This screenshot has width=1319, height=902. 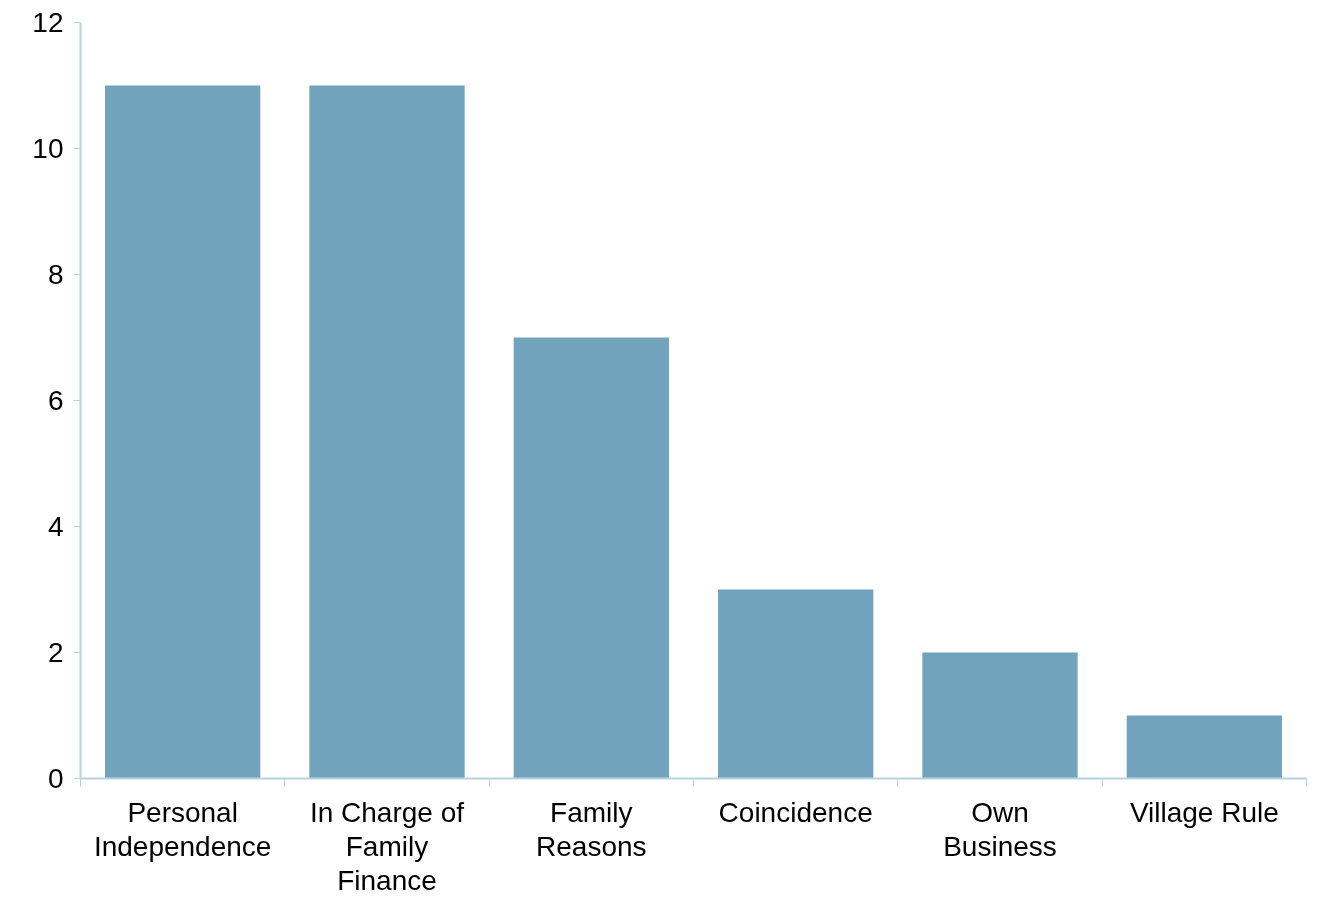 I want to click on x-tick-label: Personal Independence, so click(x=182, y=829).